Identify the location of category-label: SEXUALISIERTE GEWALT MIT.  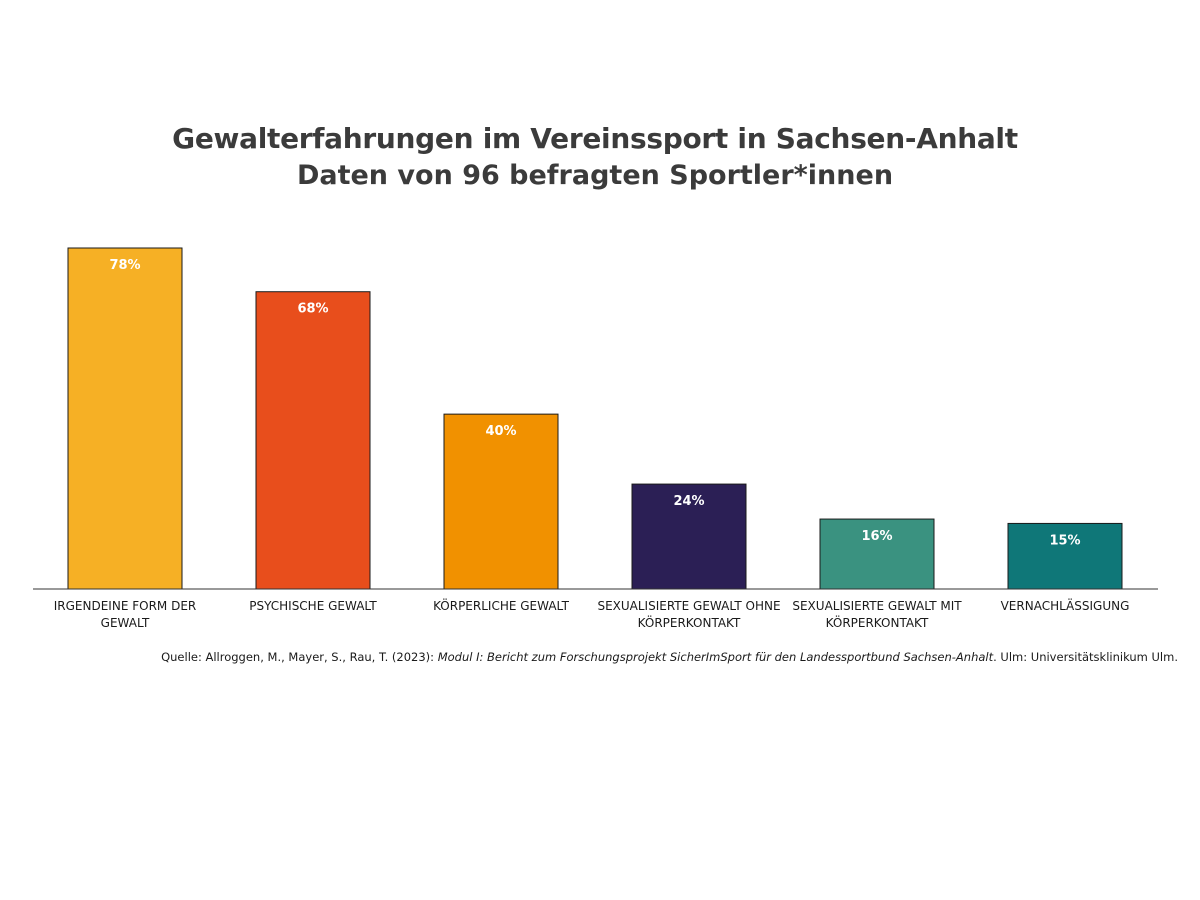
(877, 606).